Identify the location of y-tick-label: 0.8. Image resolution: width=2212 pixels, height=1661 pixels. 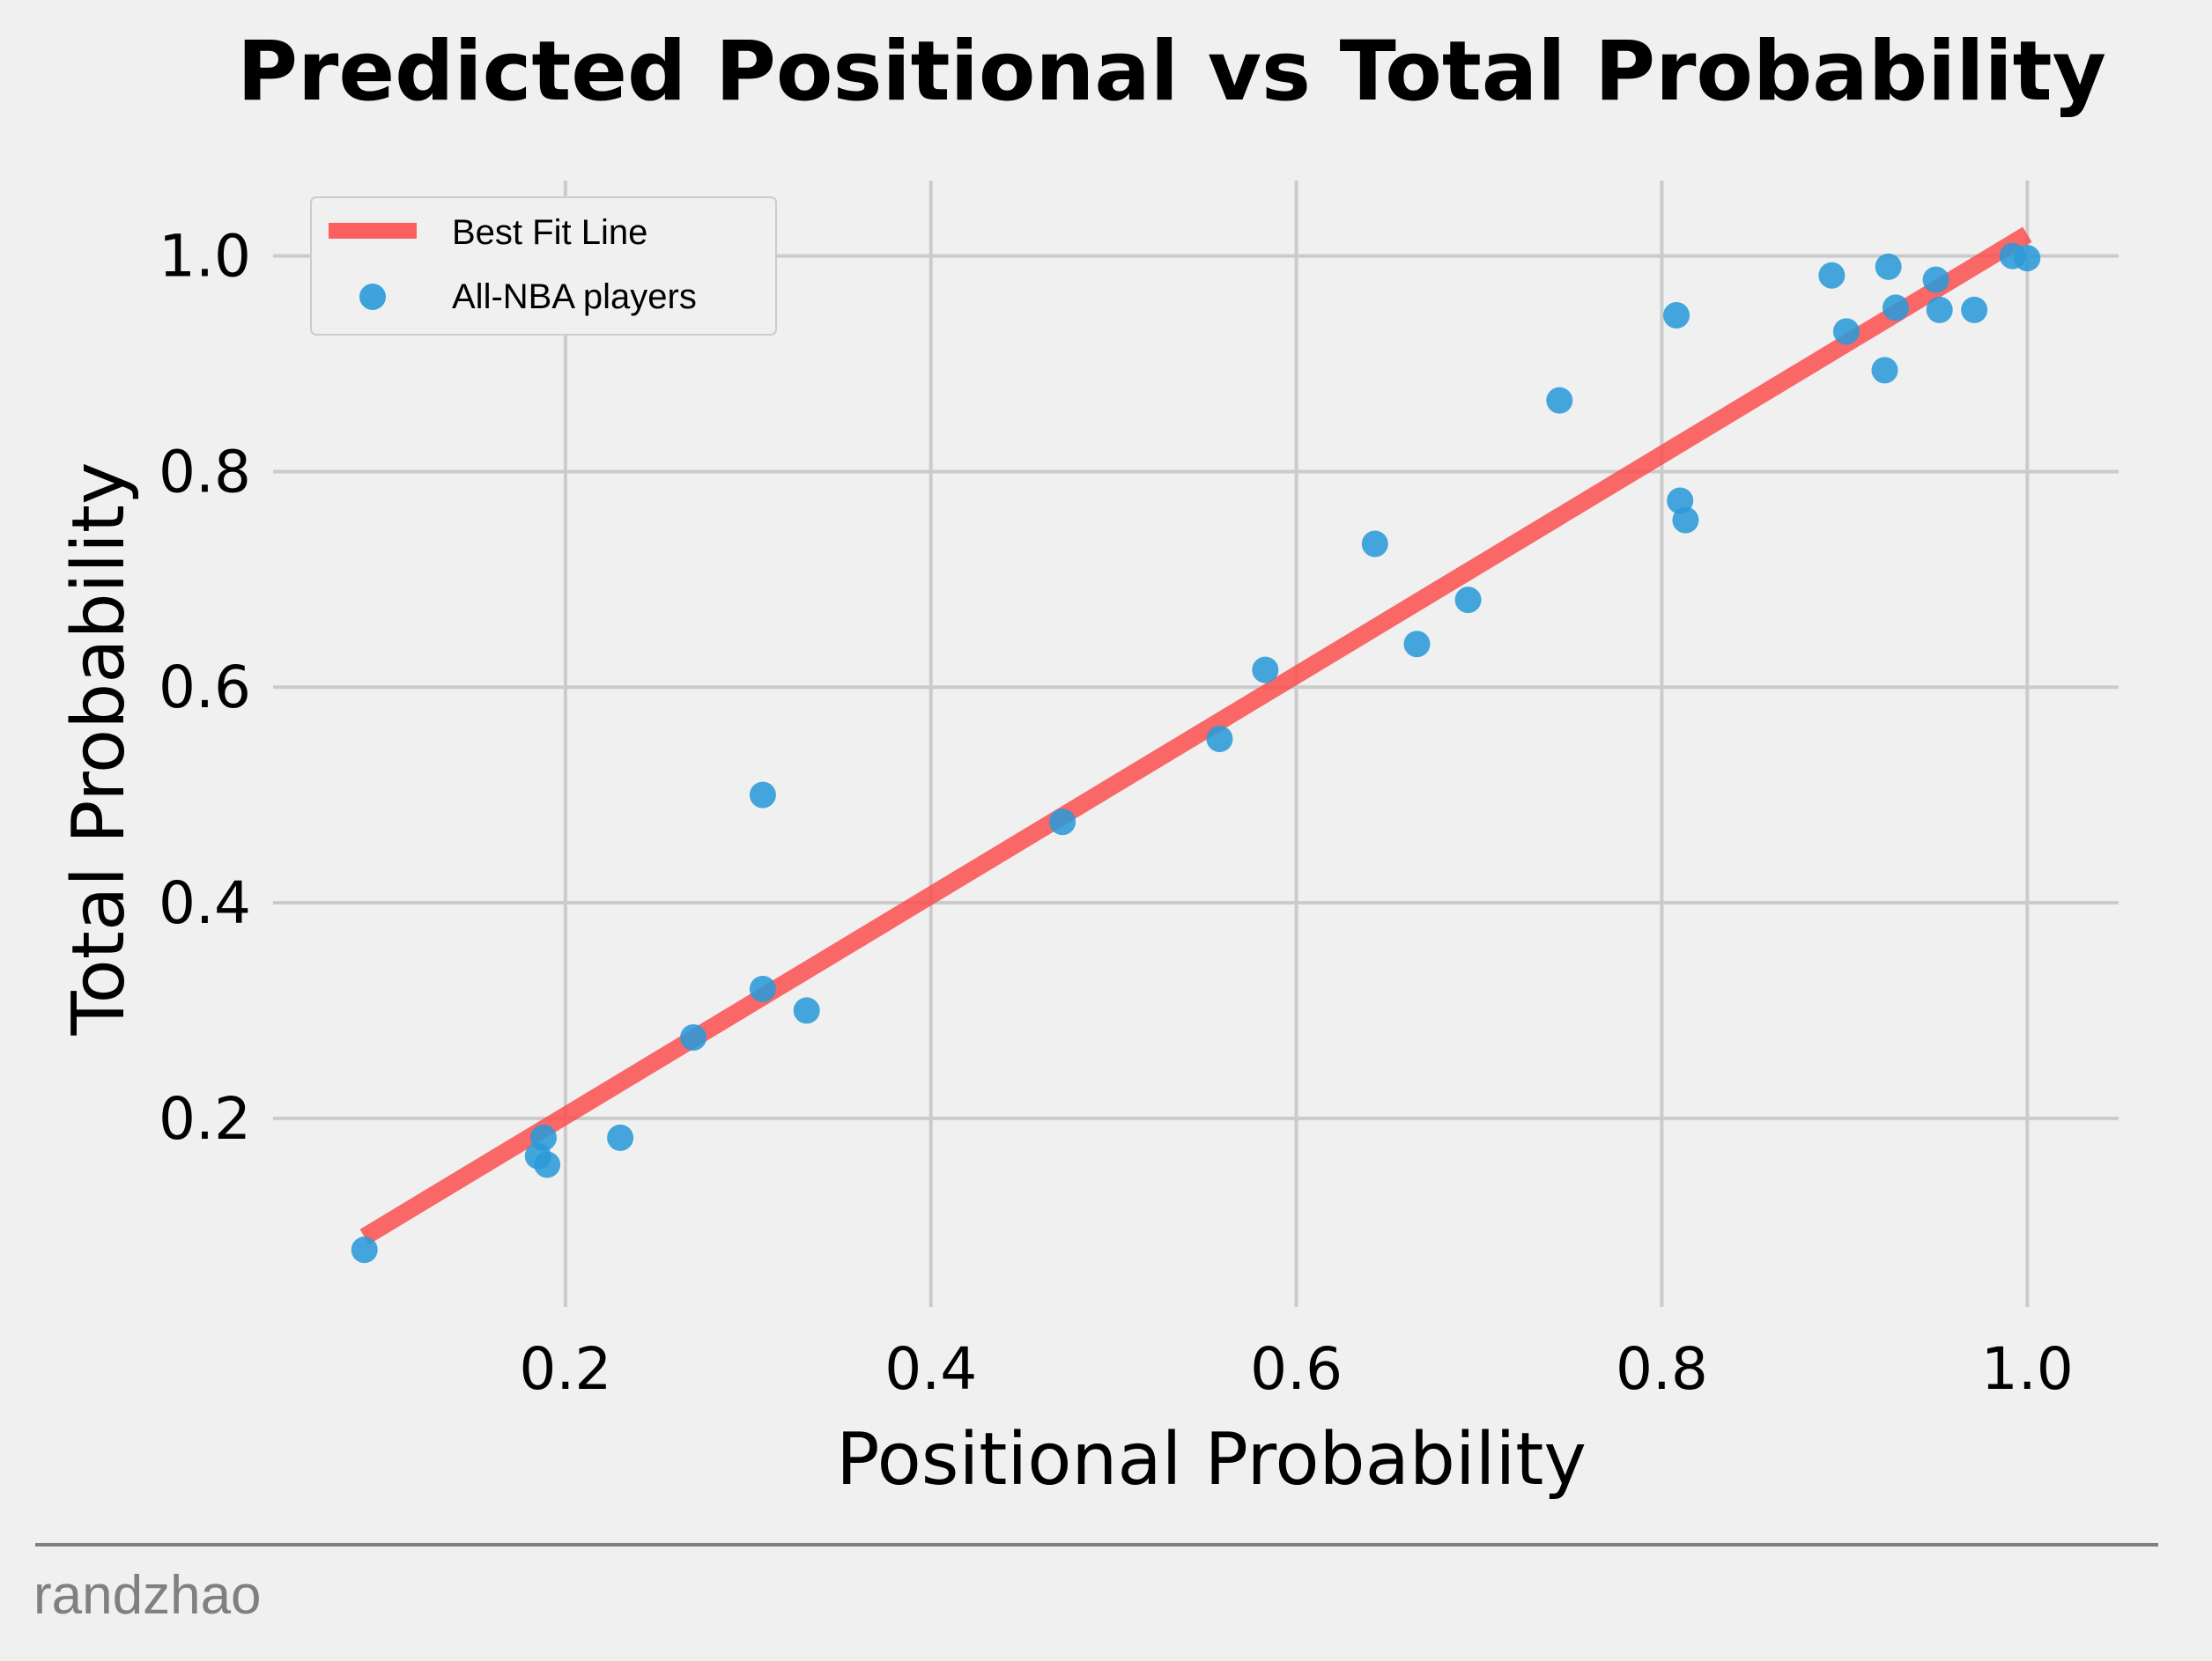
(205, 472).